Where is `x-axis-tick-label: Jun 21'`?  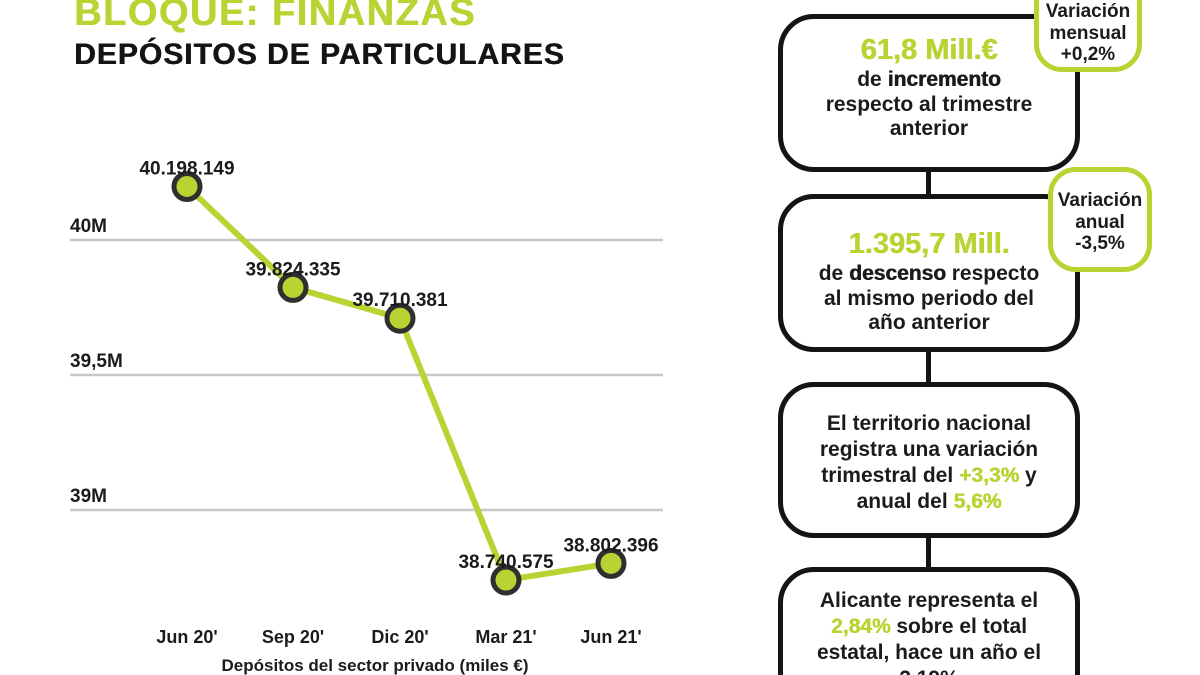
x-axis-tick-label: Jun 21' is located at coordinates (610, 637).